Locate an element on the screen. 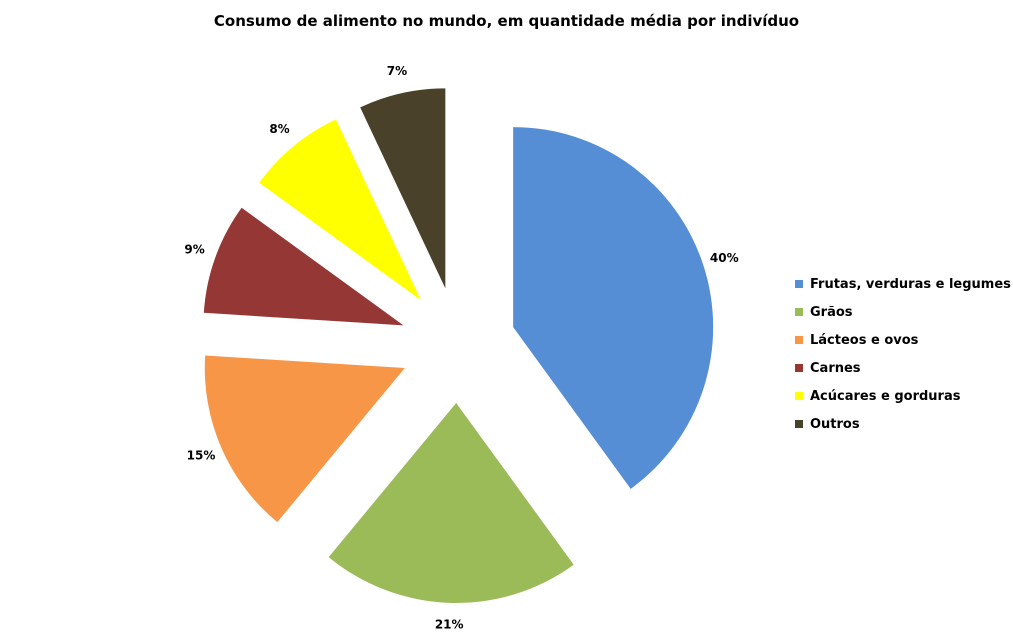 Image resolution: width=1013 pixels, height=632 pixels. legend-label: Carnes is located at coordinates (835, 368).